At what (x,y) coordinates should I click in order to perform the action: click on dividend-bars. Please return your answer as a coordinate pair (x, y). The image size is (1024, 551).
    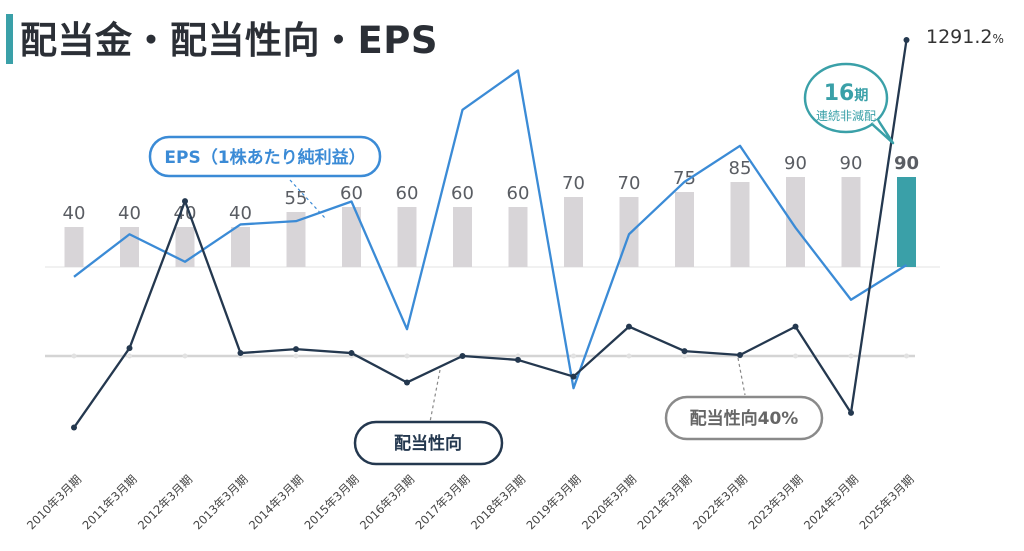
    Looking at the image, I should click on (490, 222).